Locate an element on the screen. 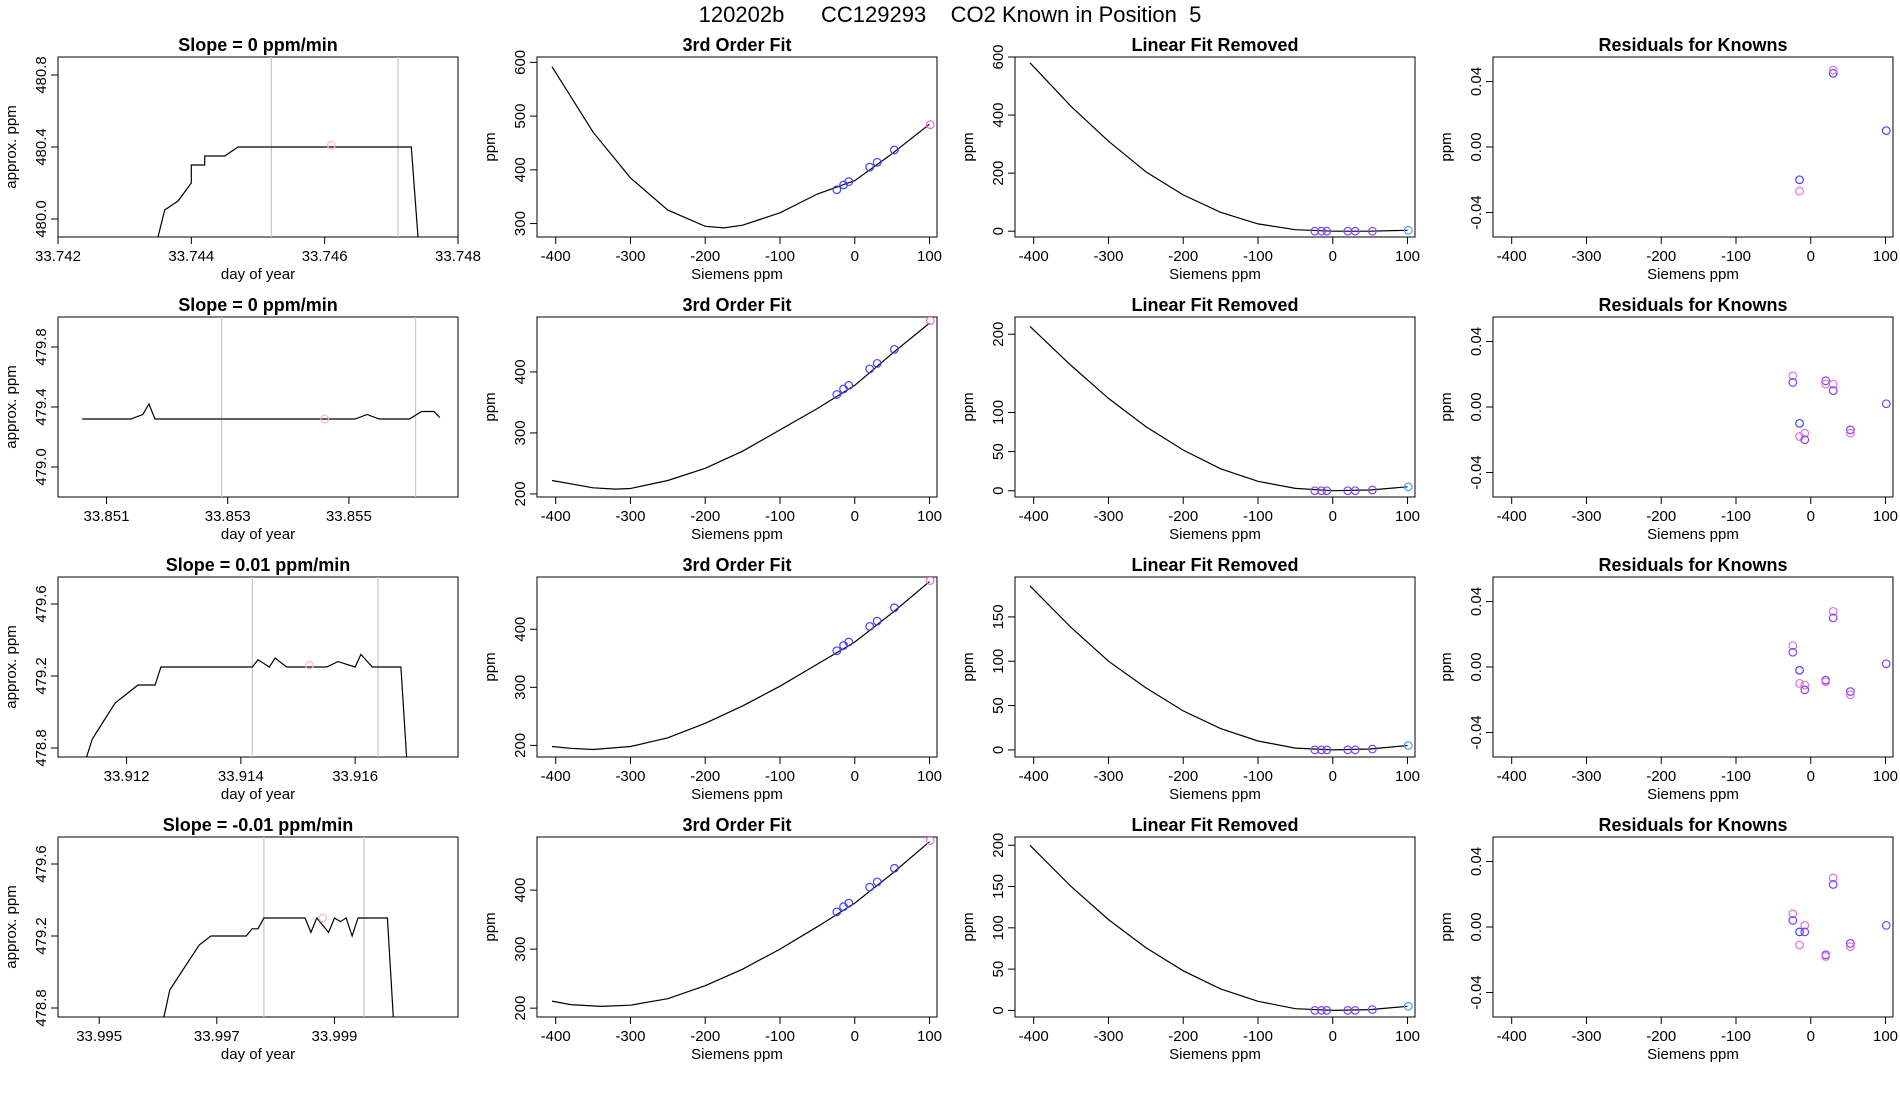 Image resolution: width=1900 pixels, height=1100 pixels. y-tick-label: 480.4 is located at coordinates (41, 147).